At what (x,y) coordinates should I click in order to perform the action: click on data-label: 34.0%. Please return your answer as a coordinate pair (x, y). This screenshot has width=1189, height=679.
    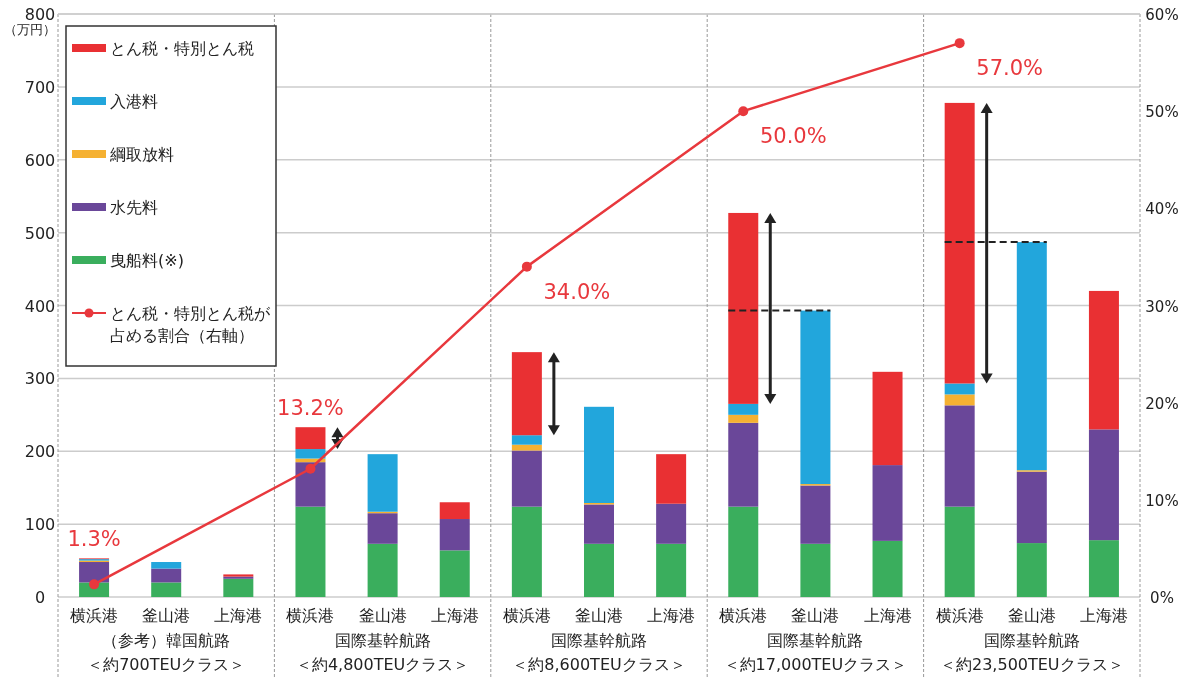
    Looking at the image, I should click on (577, 291).